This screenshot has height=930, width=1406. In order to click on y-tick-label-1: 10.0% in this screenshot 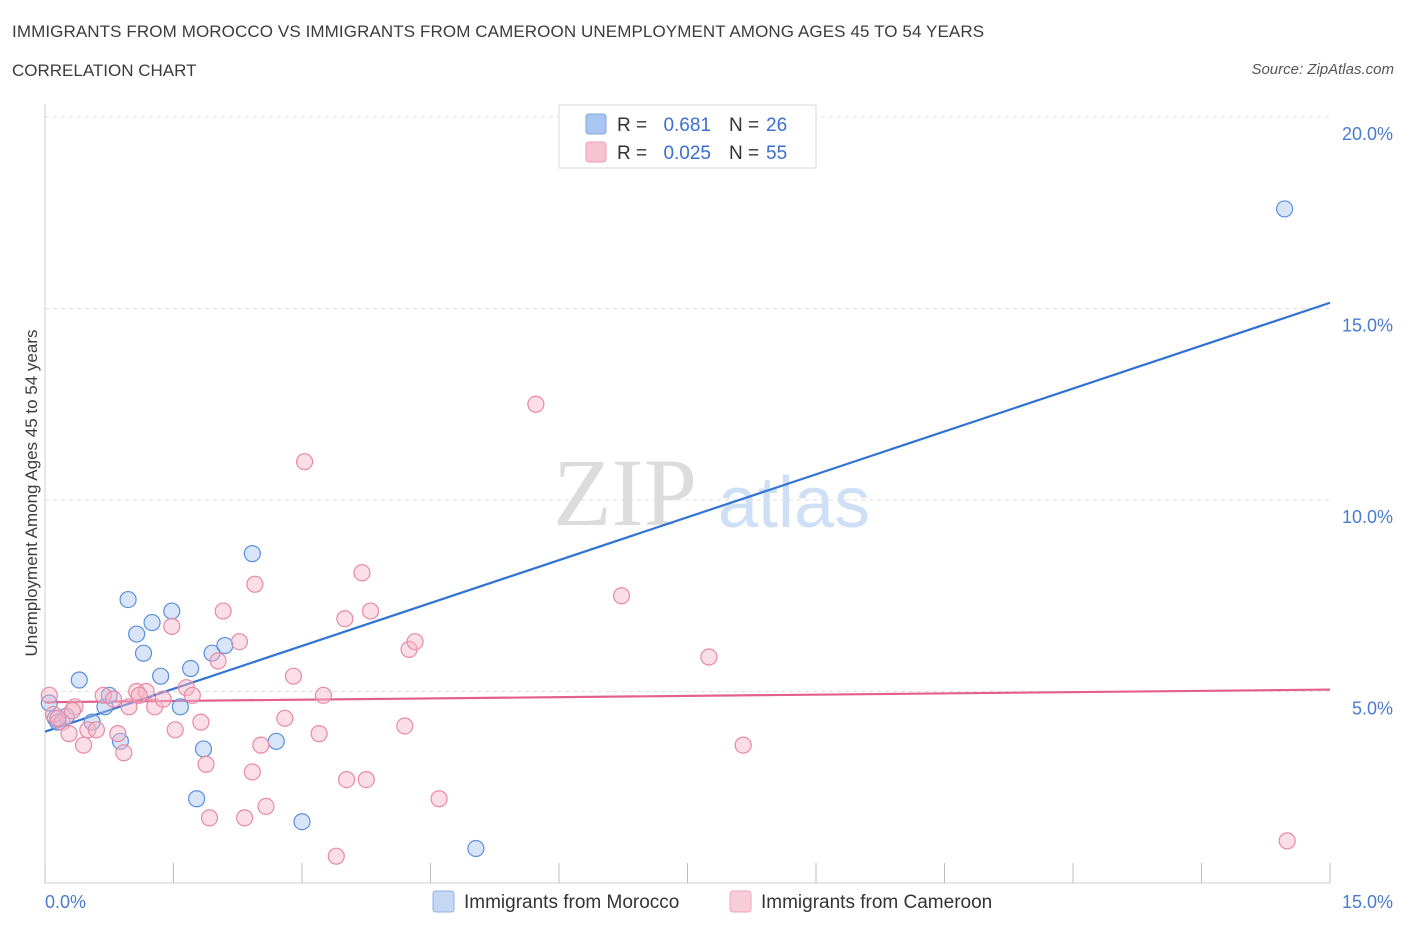, I will do `click(1367, 517)`.